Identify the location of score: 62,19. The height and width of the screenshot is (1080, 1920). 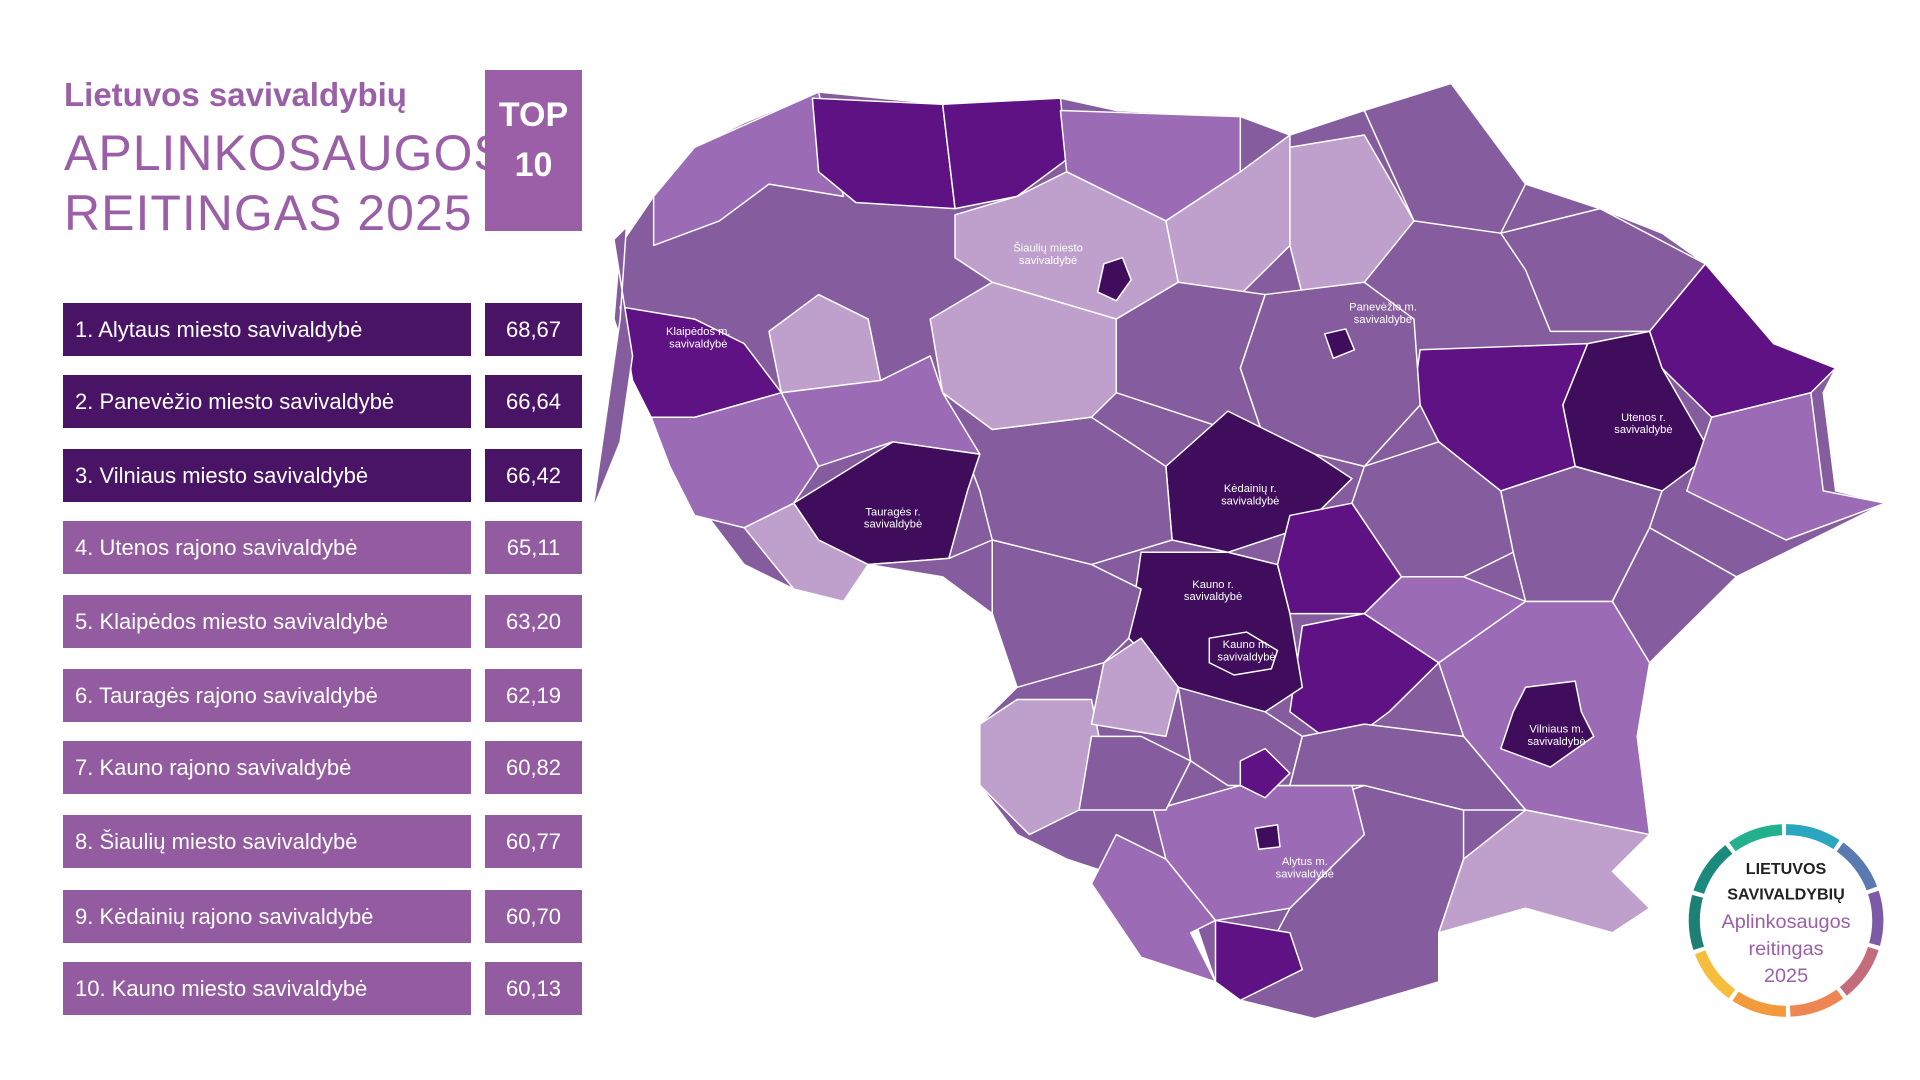
(533, 695).